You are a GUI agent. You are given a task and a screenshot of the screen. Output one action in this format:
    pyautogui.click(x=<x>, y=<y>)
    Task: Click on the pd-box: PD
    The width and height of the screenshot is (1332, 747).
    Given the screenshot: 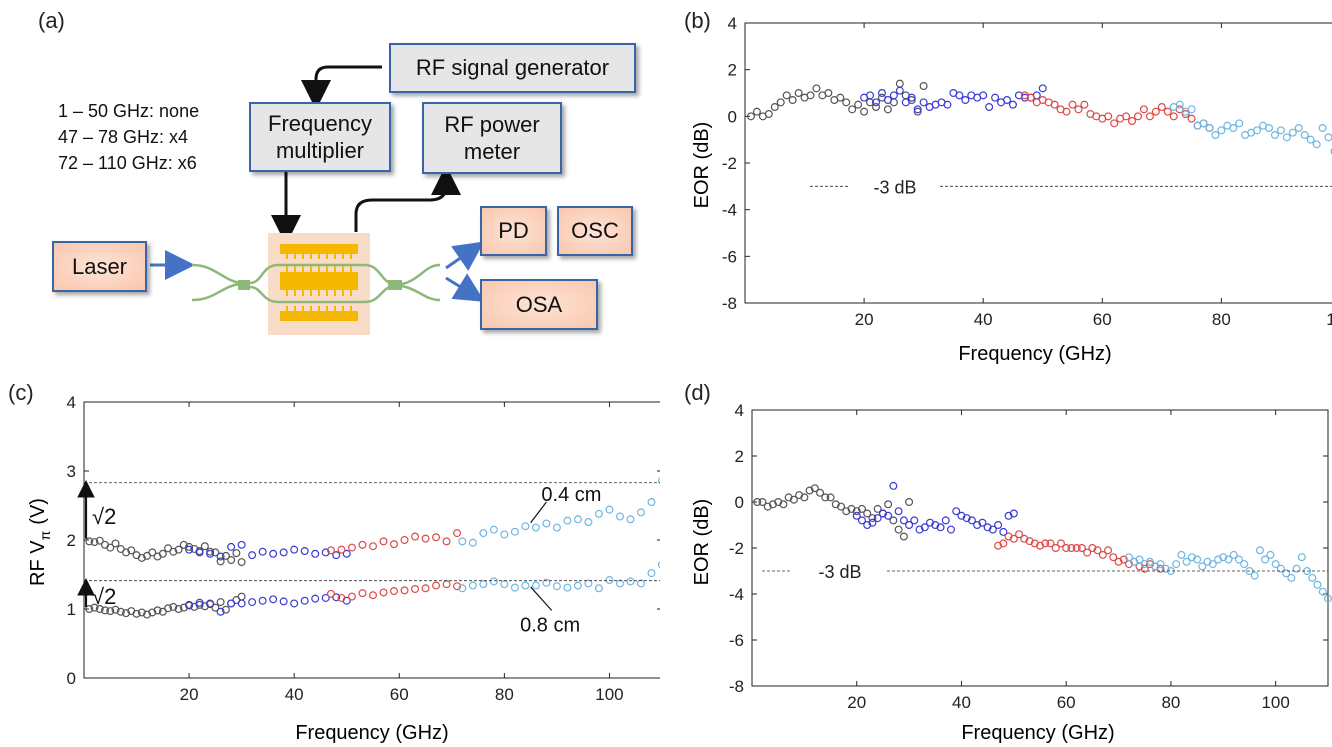 What is the action you would take?
    pyautogui.click(x=513, y=231)
    